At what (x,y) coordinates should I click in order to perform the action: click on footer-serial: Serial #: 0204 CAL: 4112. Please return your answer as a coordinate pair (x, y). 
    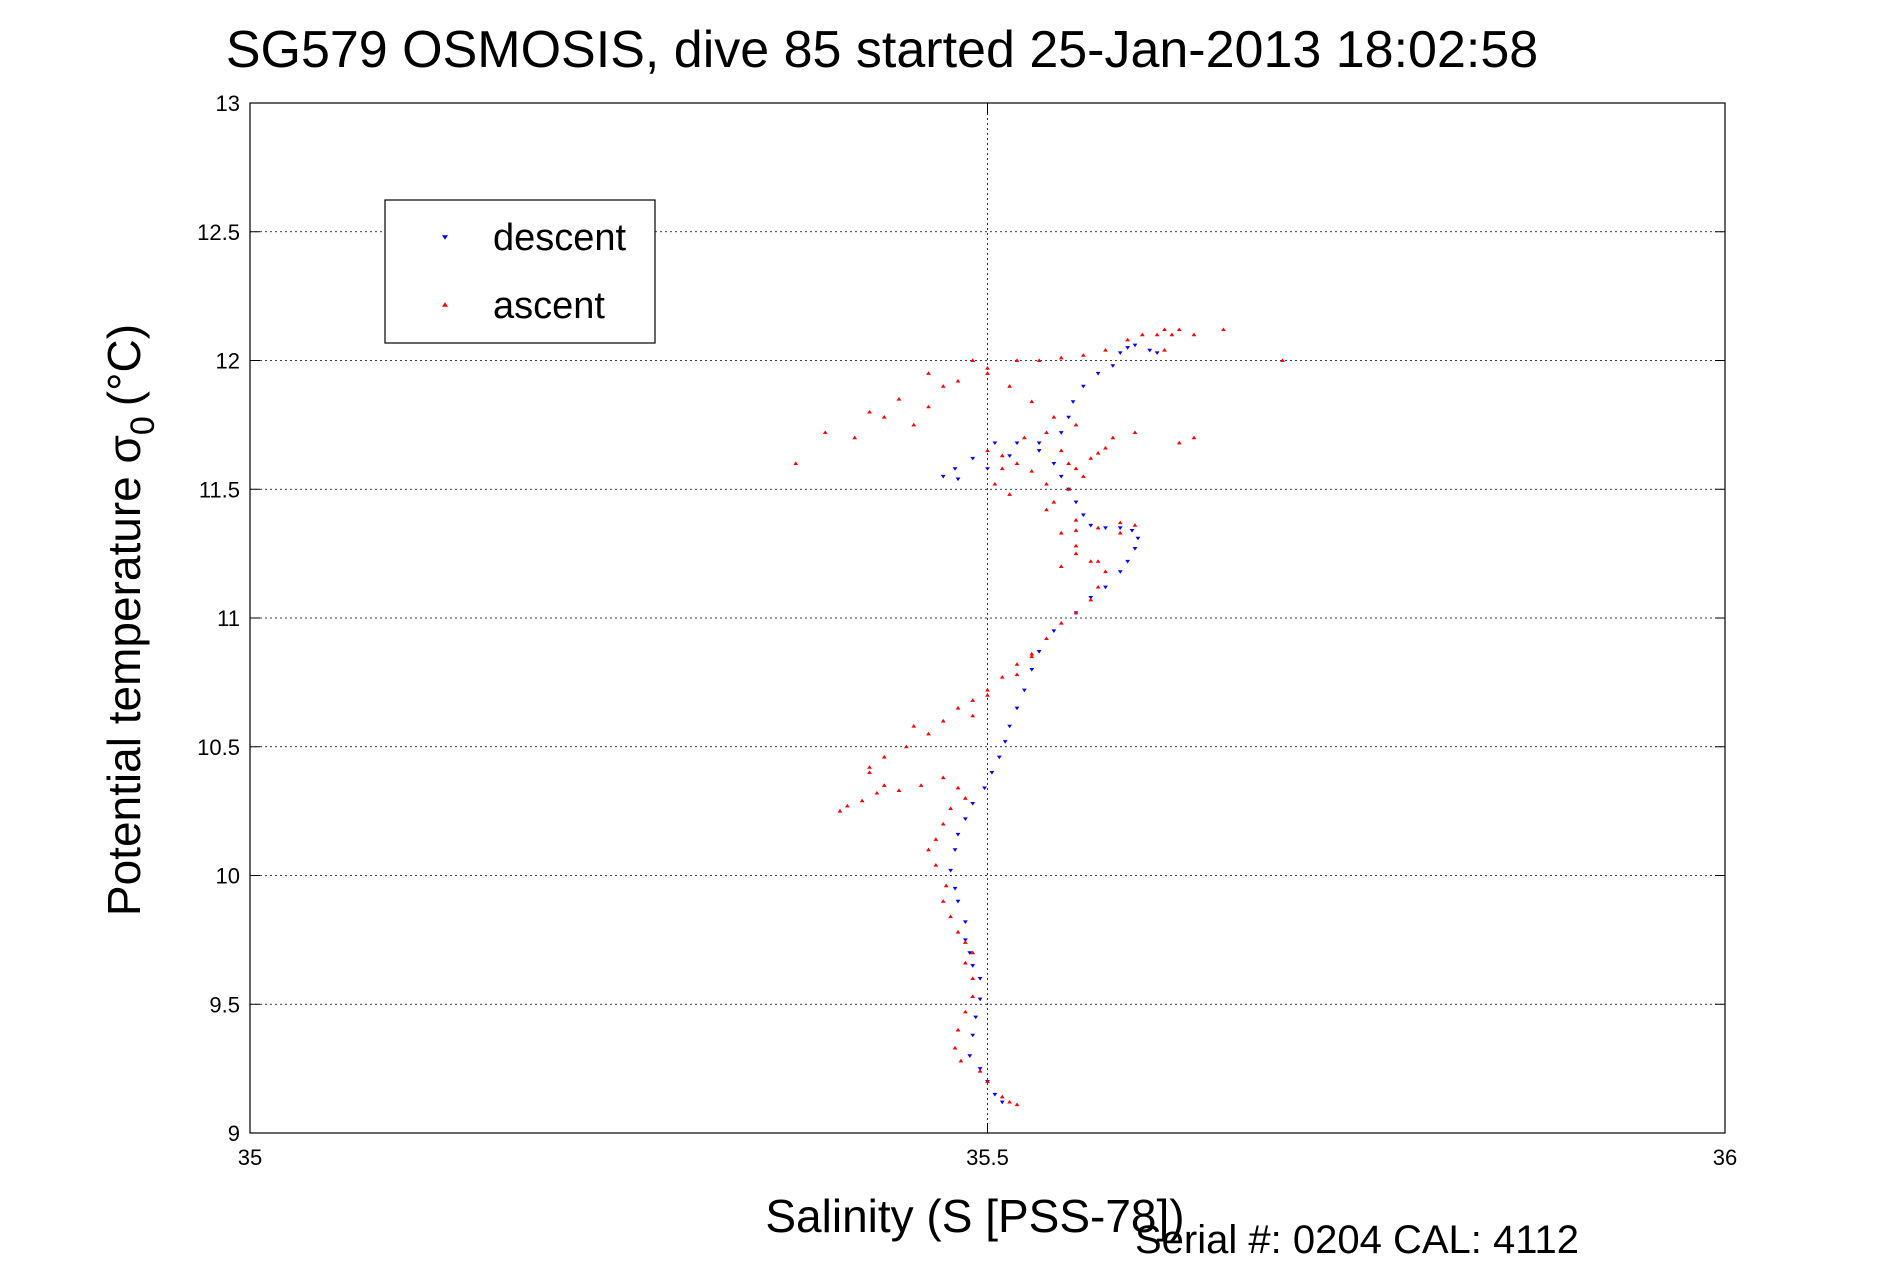
    Looking at the image, I should click on (1357, 1240).